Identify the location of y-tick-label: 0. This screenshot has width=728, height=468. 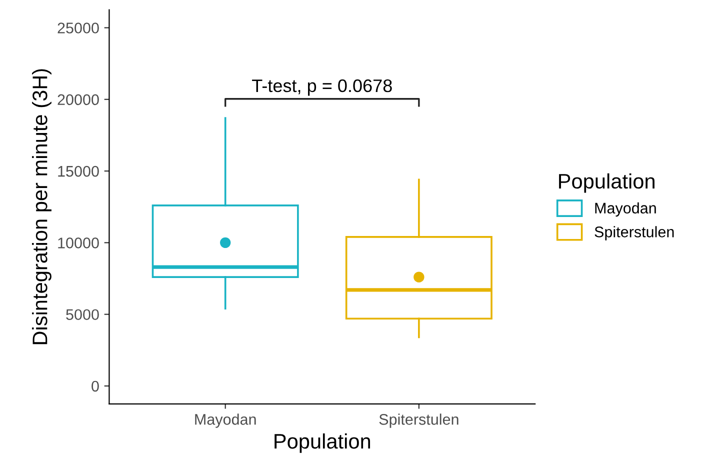
(95, 386).